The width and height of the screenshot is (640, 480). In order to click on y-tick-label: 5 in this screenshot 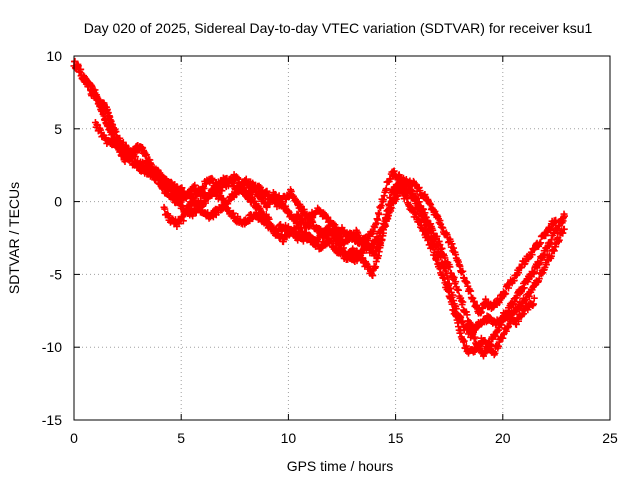, I will do `click(58, 129)`.